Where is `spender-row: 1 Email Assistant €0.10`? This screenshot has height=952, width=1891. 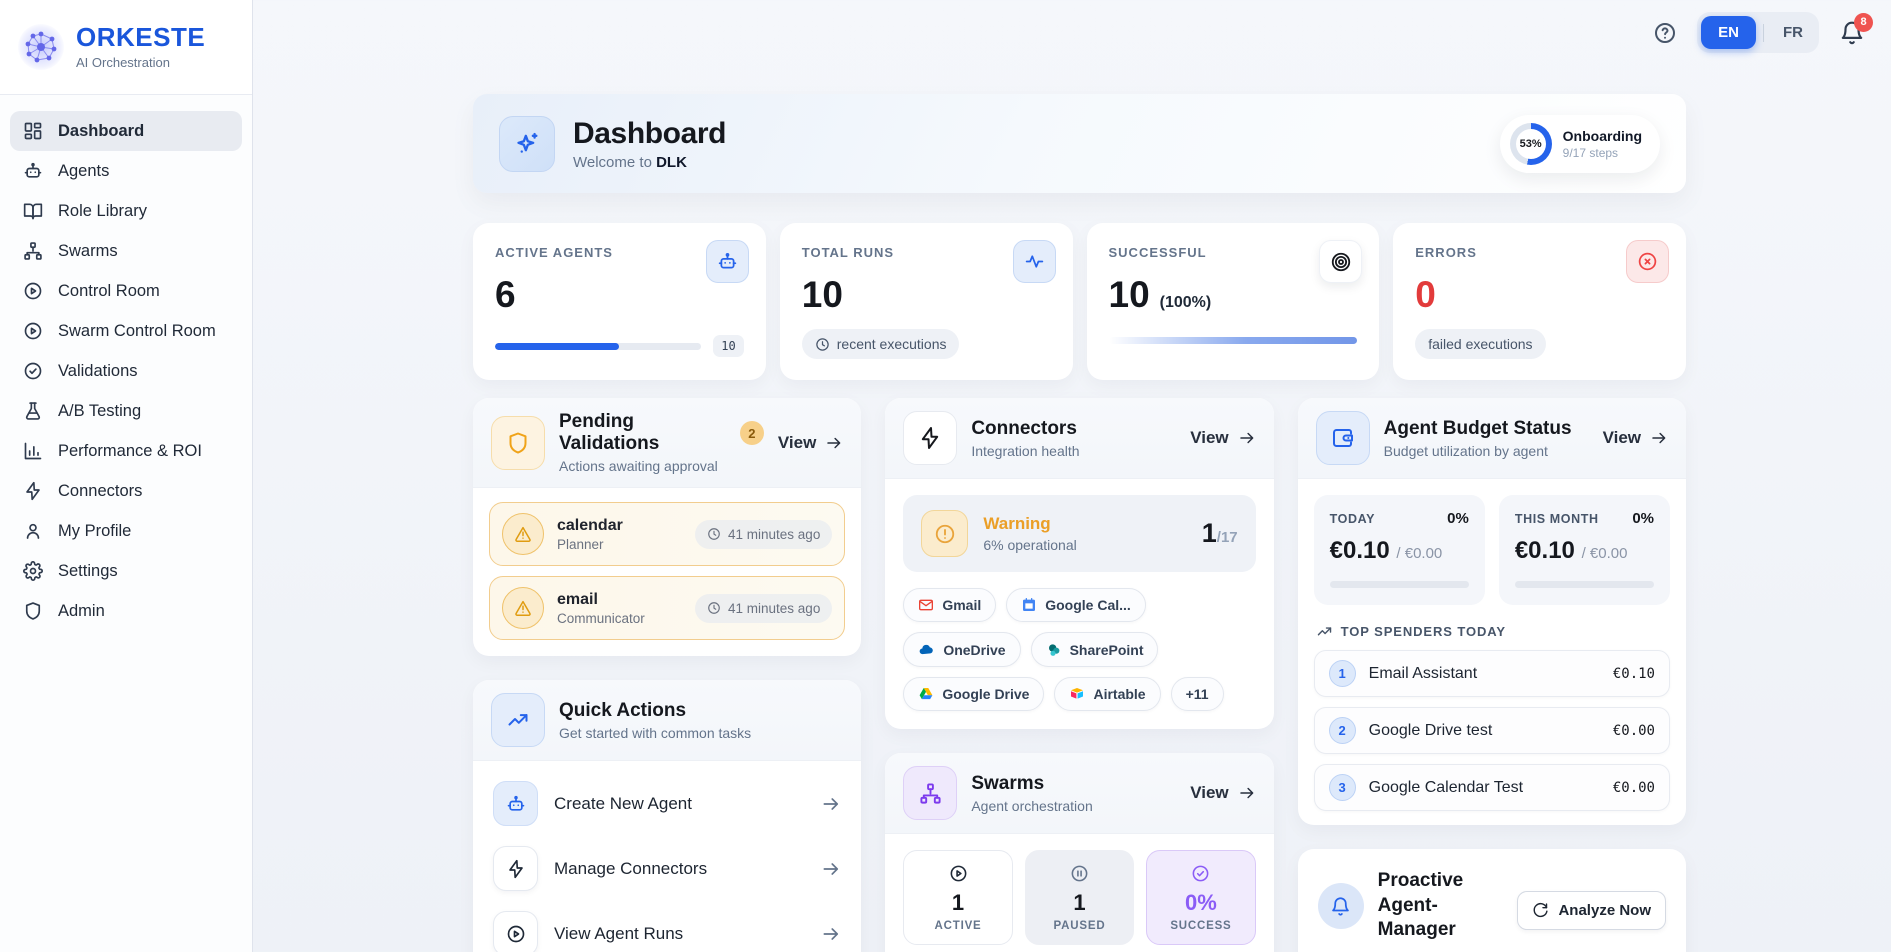 spender-row: 1 Email Assistant €0.10 is located at coordinates (1491, 673).